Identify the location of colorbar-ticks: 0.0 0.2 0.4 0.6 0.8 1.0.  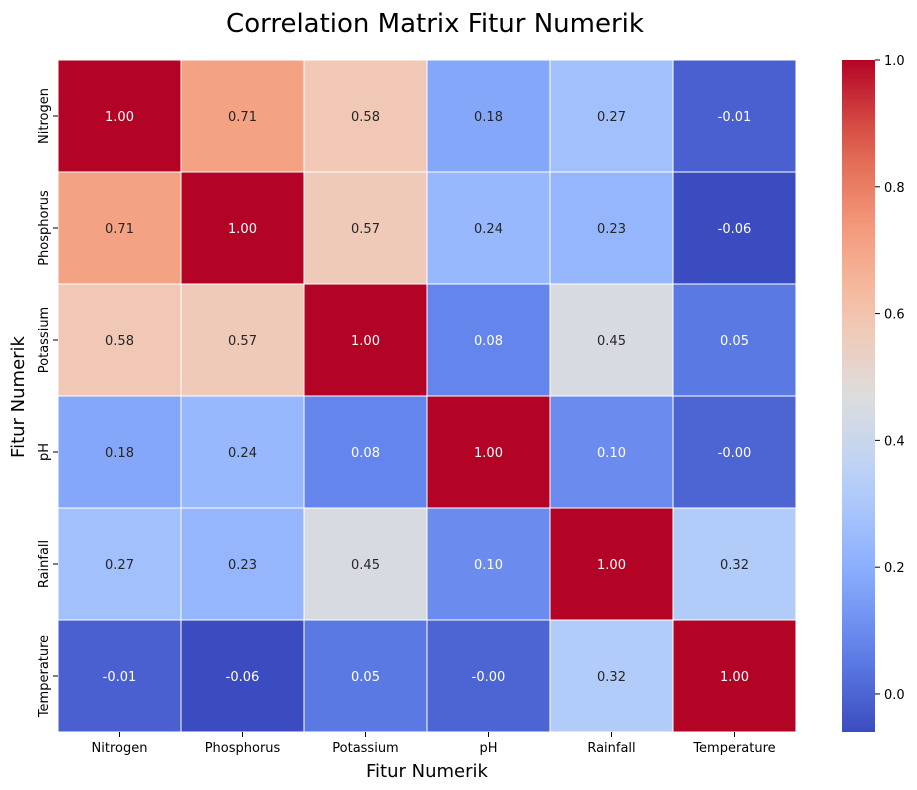
(890, 378).